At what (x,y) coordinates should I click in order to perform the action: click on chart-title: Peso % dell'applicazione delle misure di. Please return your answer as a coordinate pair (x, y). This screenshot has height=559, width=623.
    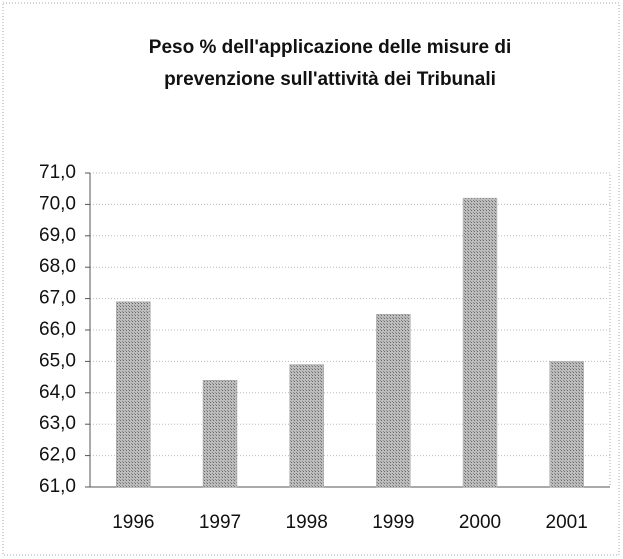
    Looking at the image, I should click on (330, 47).